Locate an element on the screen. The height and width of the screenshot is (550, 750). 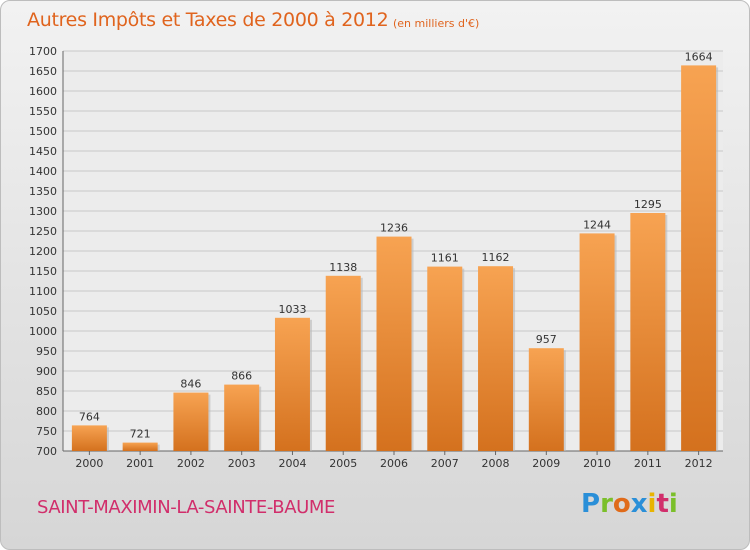
bar-2002 is located at coordinates (191, 421).